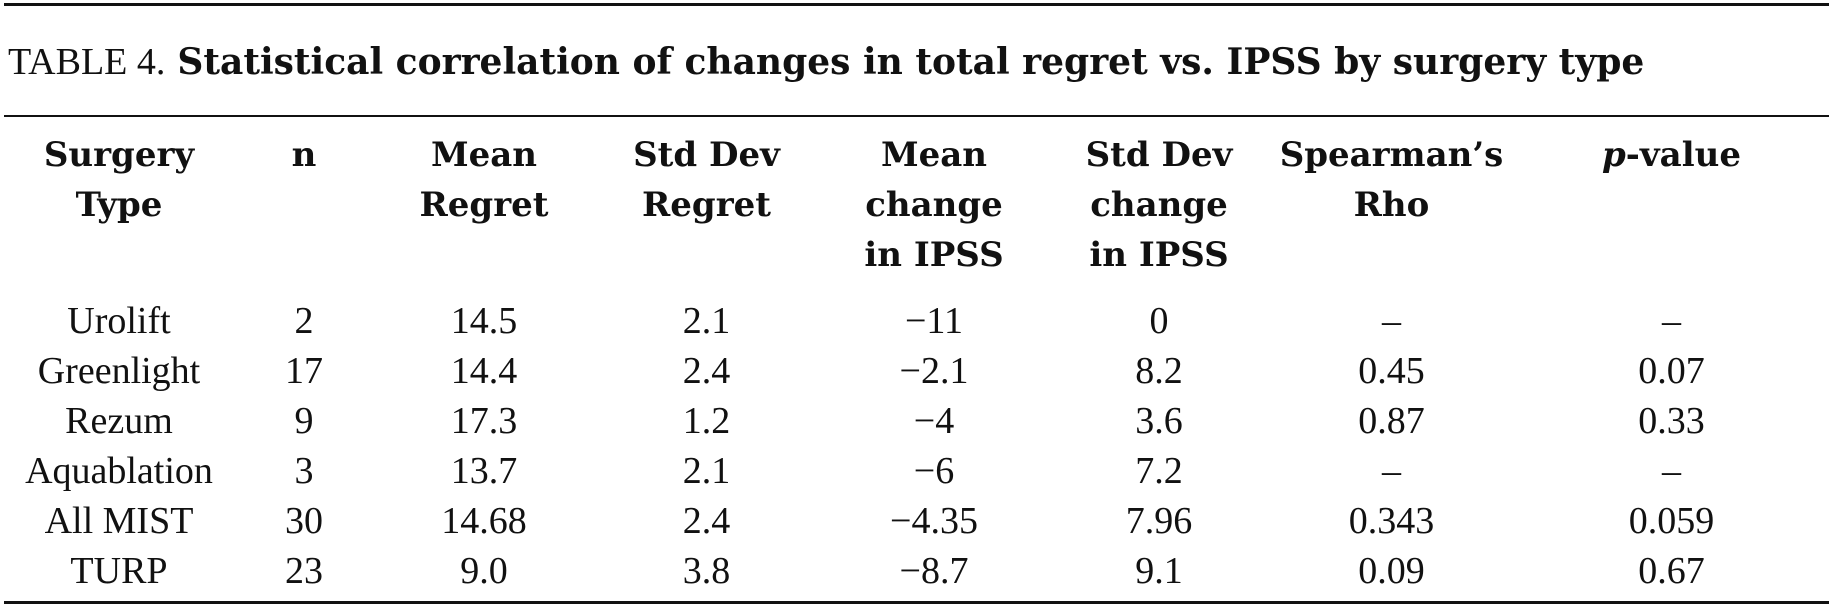  What do you see at coordinates (934, 471) in the screenshot?
I see `cell-mean-change-ipss: −6` at bounding box center [934, 471].